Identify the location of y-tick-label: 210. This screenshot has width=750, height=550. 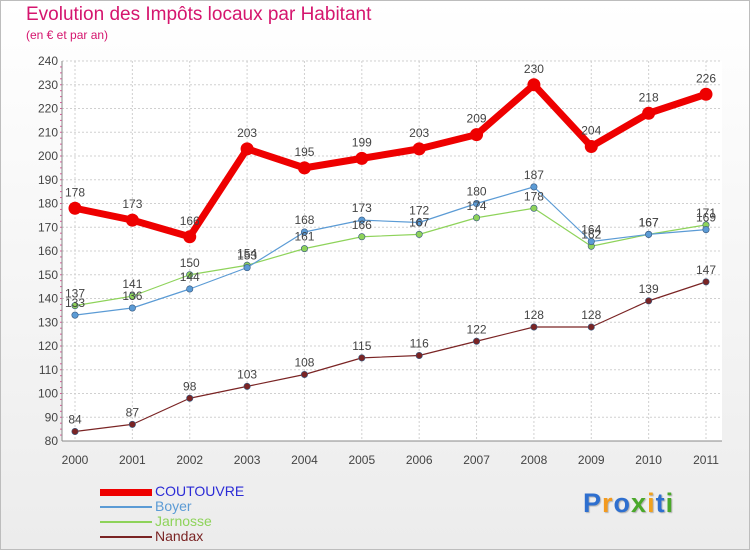
(48, 132).